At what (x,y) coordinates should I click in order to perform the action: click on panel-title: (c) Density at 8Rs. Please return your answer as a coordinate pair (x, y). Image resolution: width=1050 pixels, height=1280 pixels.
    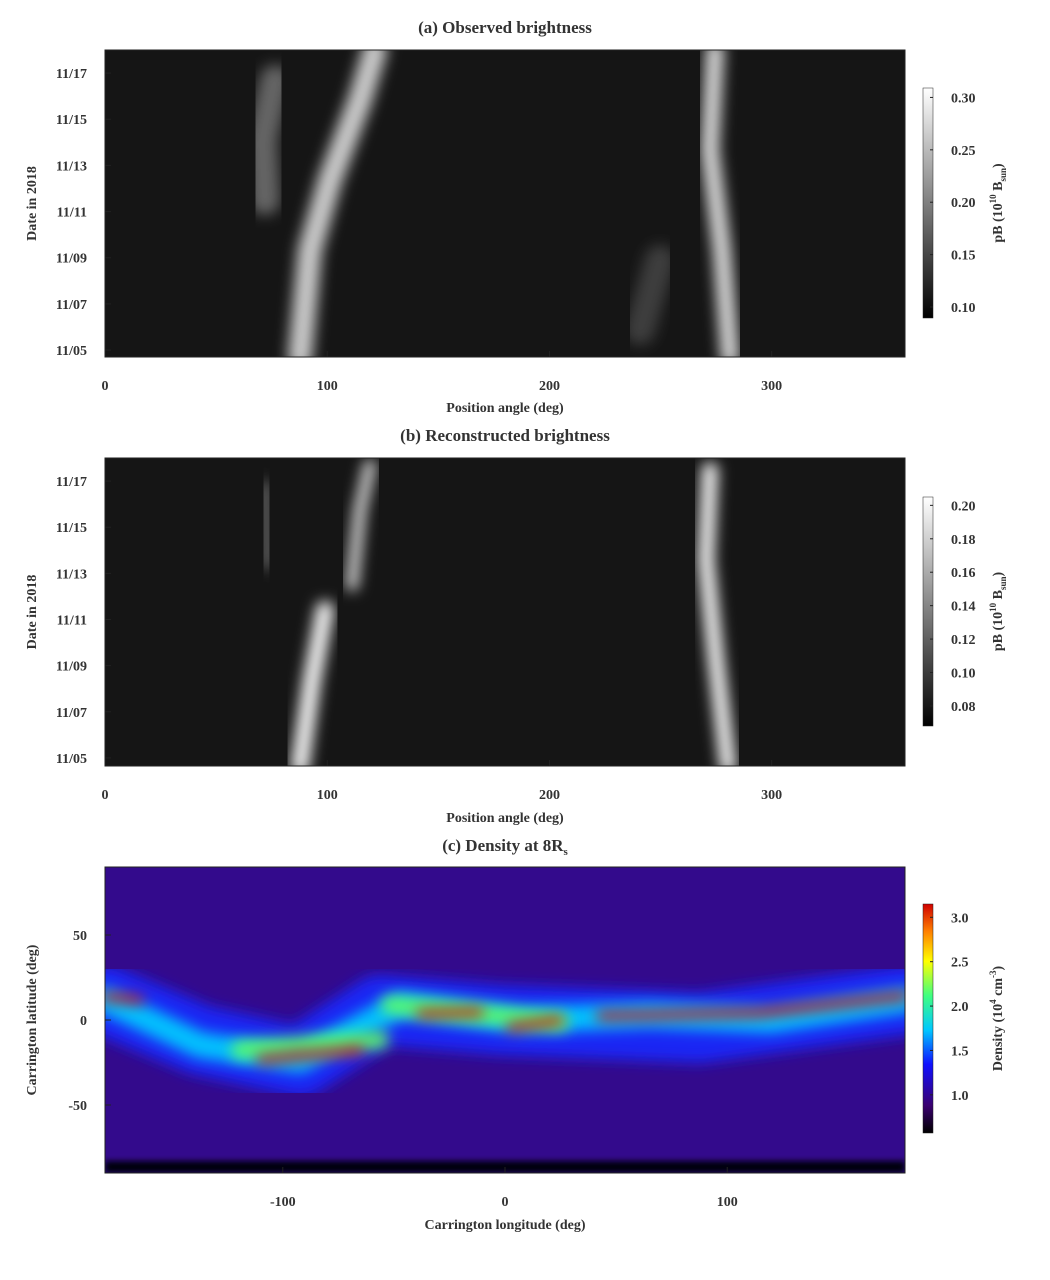
    Looking at the image, I should click on (505, 847).